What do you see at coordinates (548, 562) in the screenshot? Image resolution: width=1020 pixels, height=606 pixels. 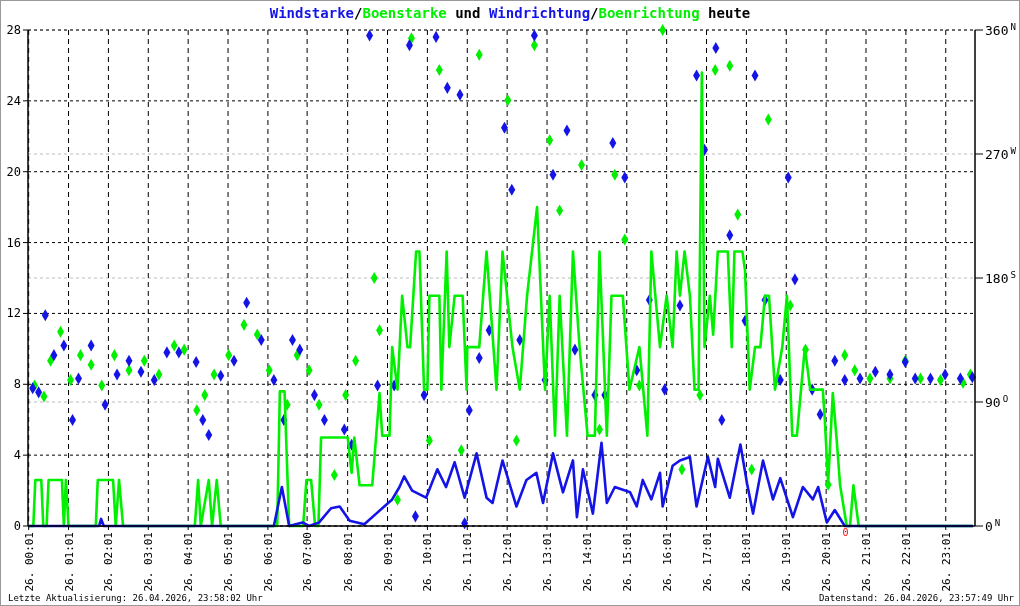 I see `x-tick-label: 26. 13:01` at bounding box center [548, 562].